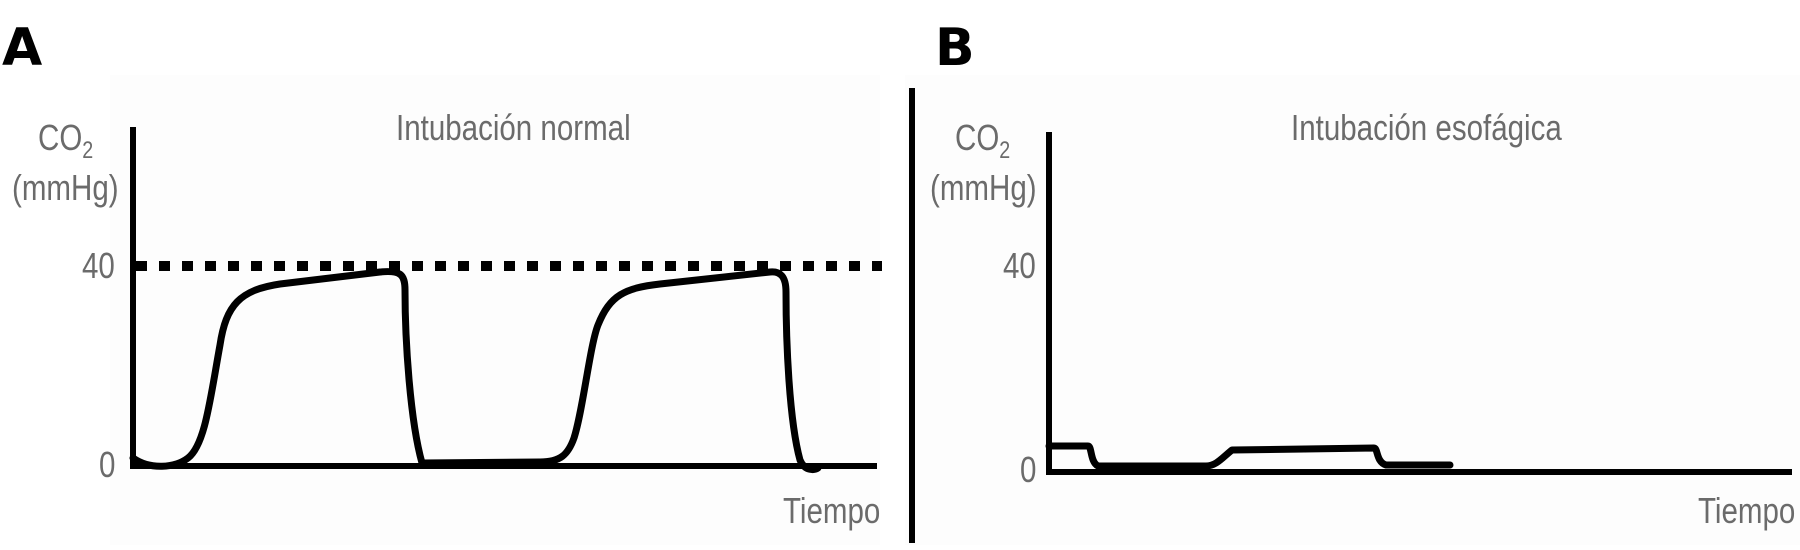 The width and height of the screenshot is (1800, 550). I want to click on panel-a-ylabel: CO2, so click(65, 140).